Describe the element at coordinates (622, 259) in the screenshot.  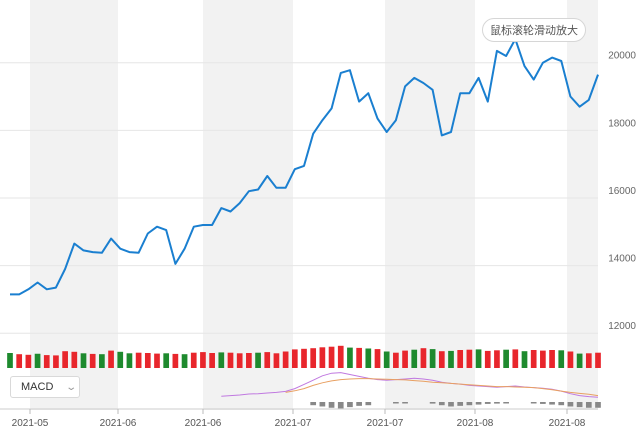
I see `y-tick-label: 14000` at that location.